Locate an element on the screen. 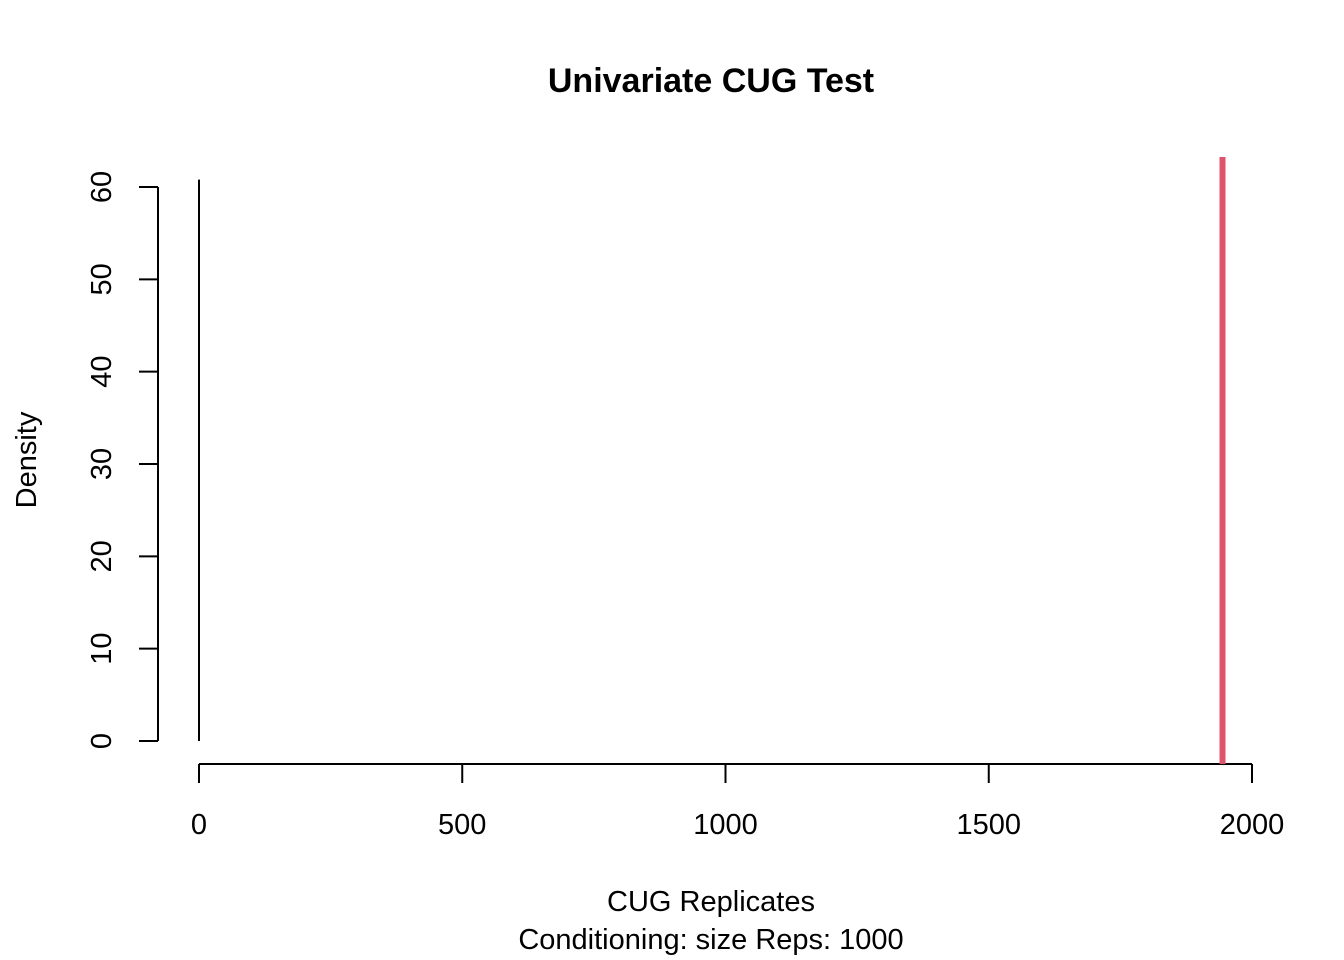 This screenshot has height=960, width=1344. x-axis: 0 500 1000 1500 2000 is located at coordinates (738, 802).